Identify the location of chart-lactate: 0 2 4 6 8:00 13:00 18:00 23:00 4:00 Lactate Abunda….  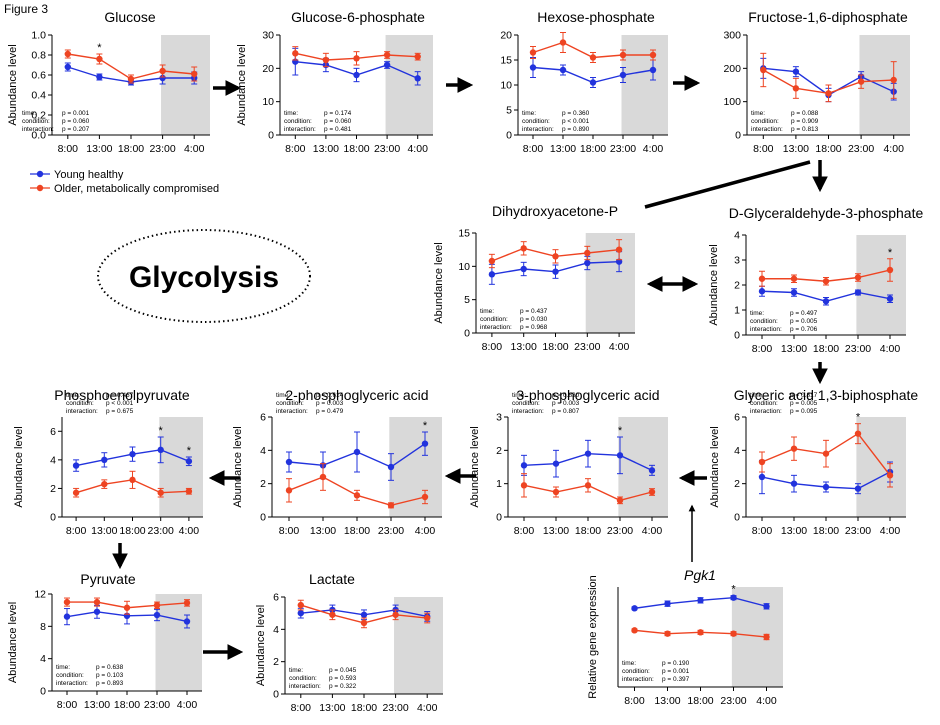
(349, 642).